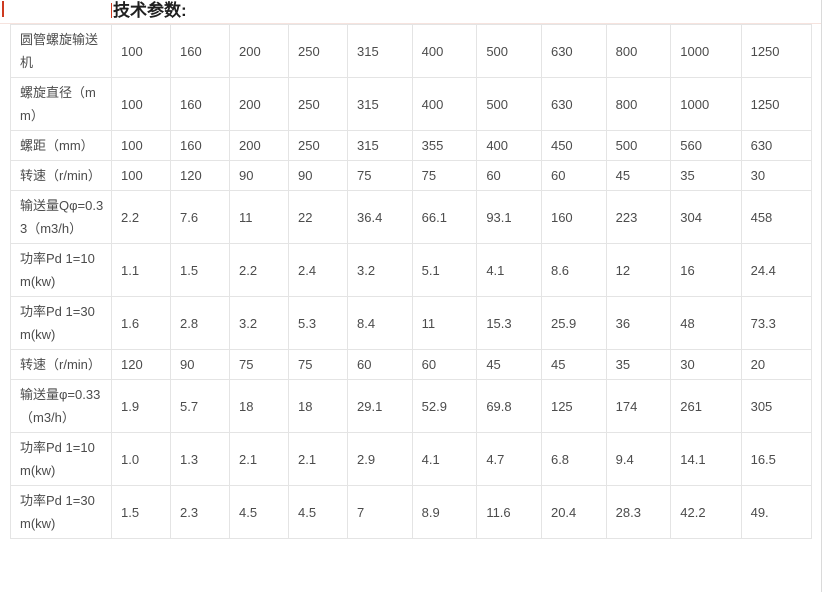 The width and height of the screenshot is (822, 592). I want to click on table-cell: 355, so click(444, 145).